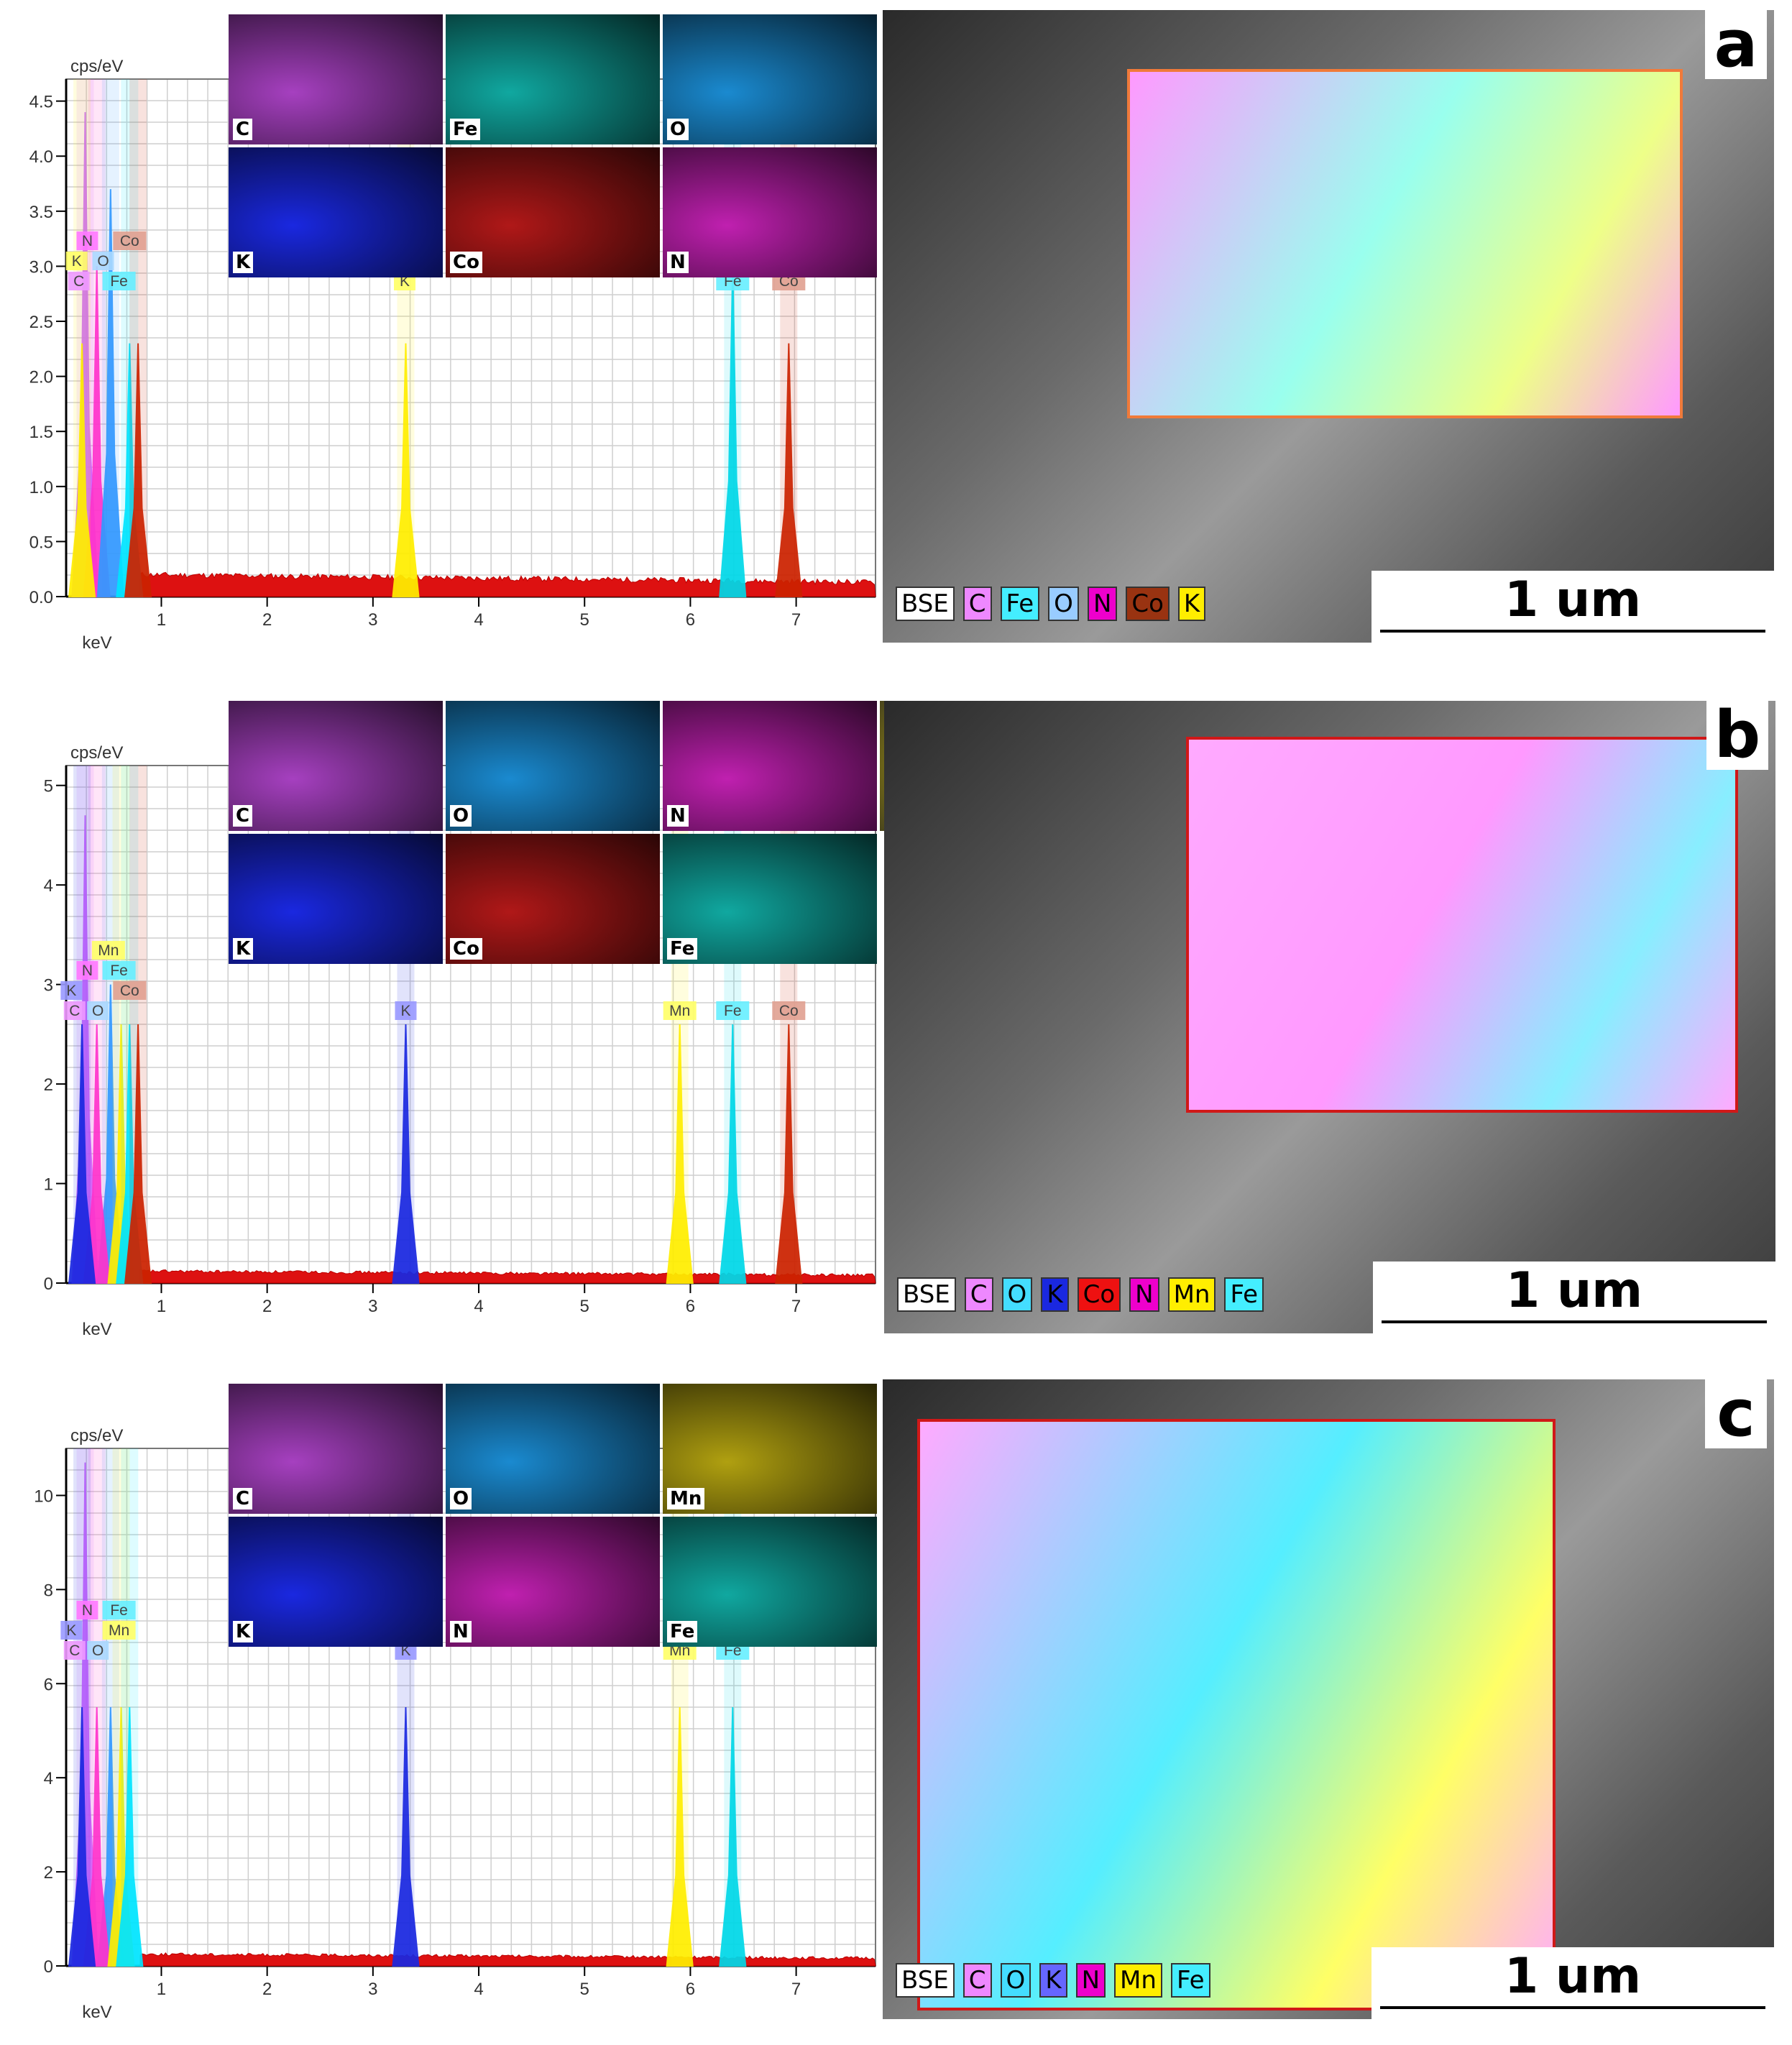  What do you see at coordinates (466, 262) in the screenshot?
I see `element-map-label: Co` at bounding box center [466, 262].